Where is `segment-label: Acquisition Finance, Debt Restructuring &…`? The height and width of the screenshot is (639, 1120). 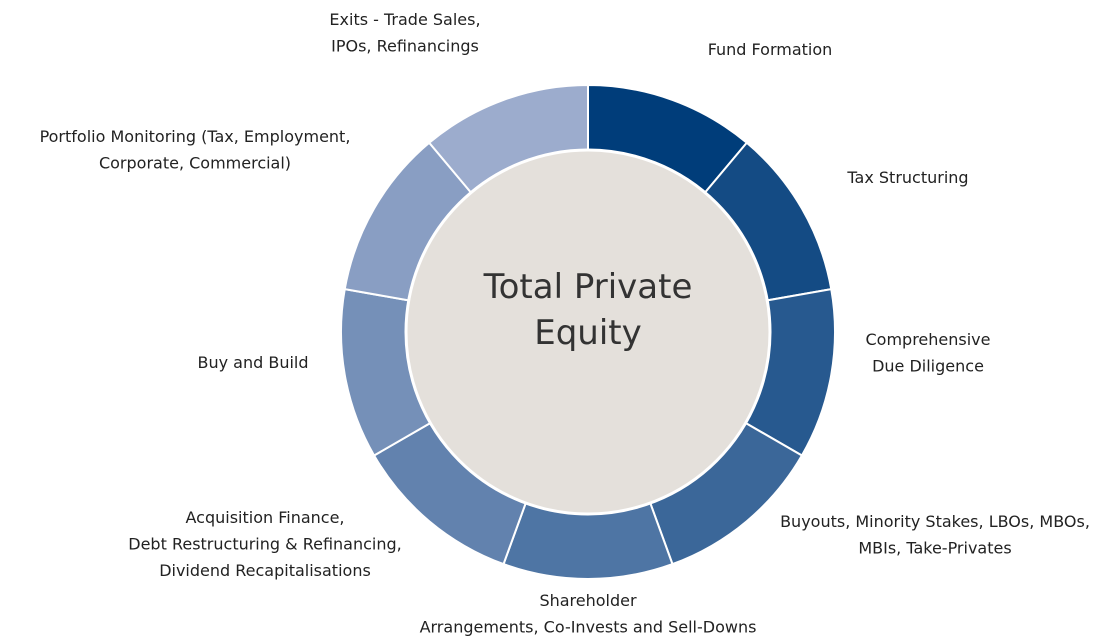 segment-label: Acquisition Finance, Debt Restructuring &… is located at coordinates (264, 544).